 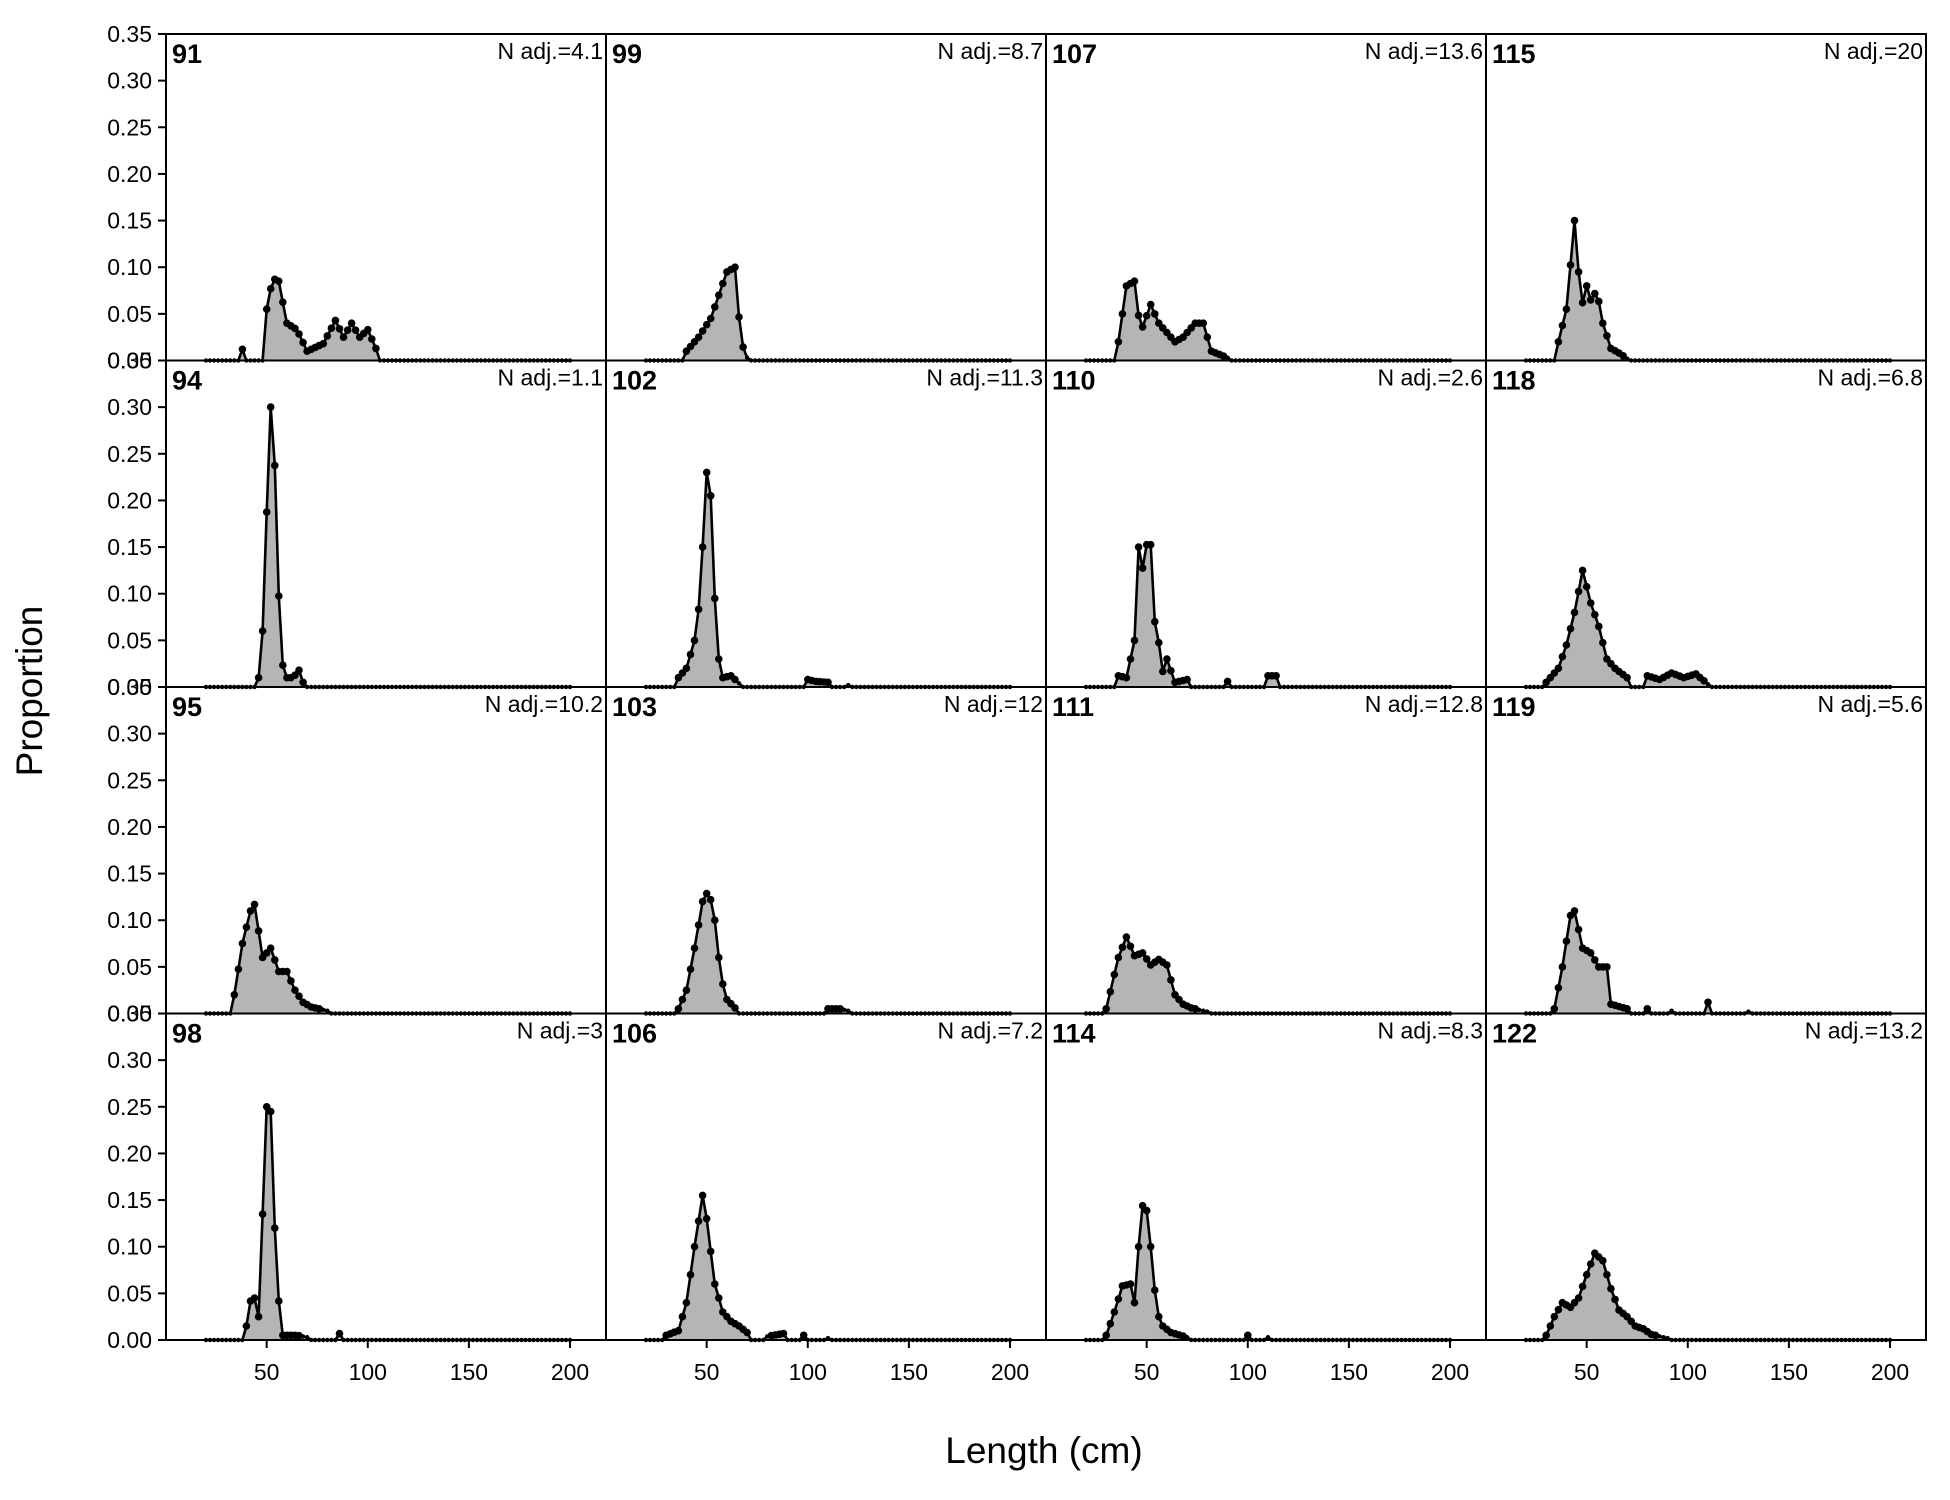 I want to click on y-tick-label: 0.20, so click(x=129, y=500).